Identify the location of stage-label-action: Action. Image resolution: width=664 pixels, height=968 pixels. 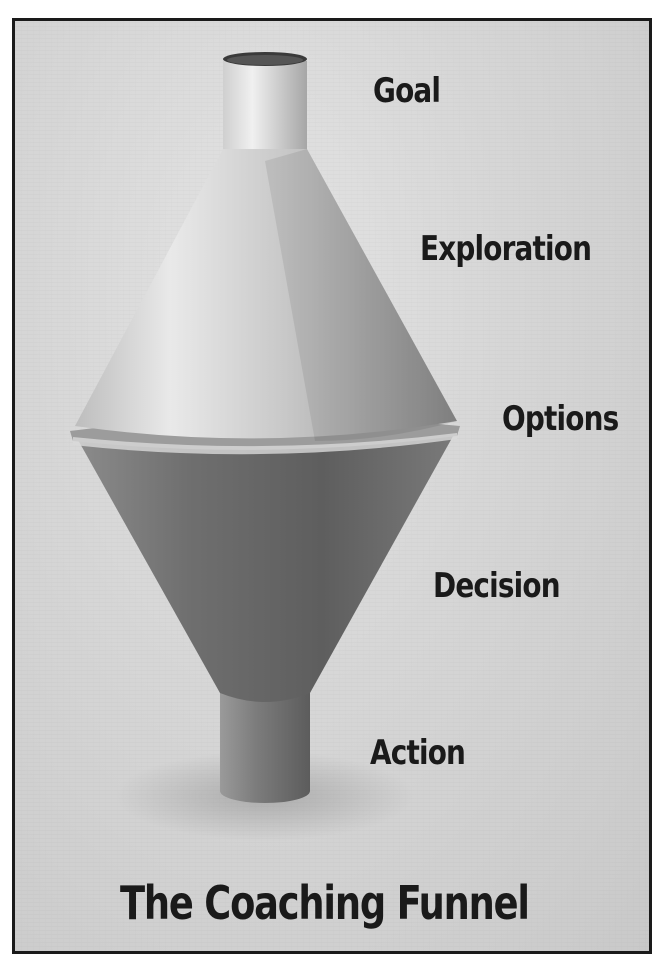
(418, 753).